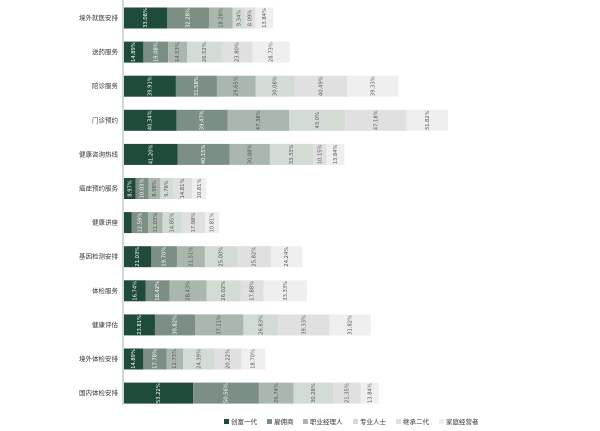 This screenshot has width=600, height=431. Describe the element at coordinates (272, 52) in the screenshot. I see `data-label: 28.73%` at that location.